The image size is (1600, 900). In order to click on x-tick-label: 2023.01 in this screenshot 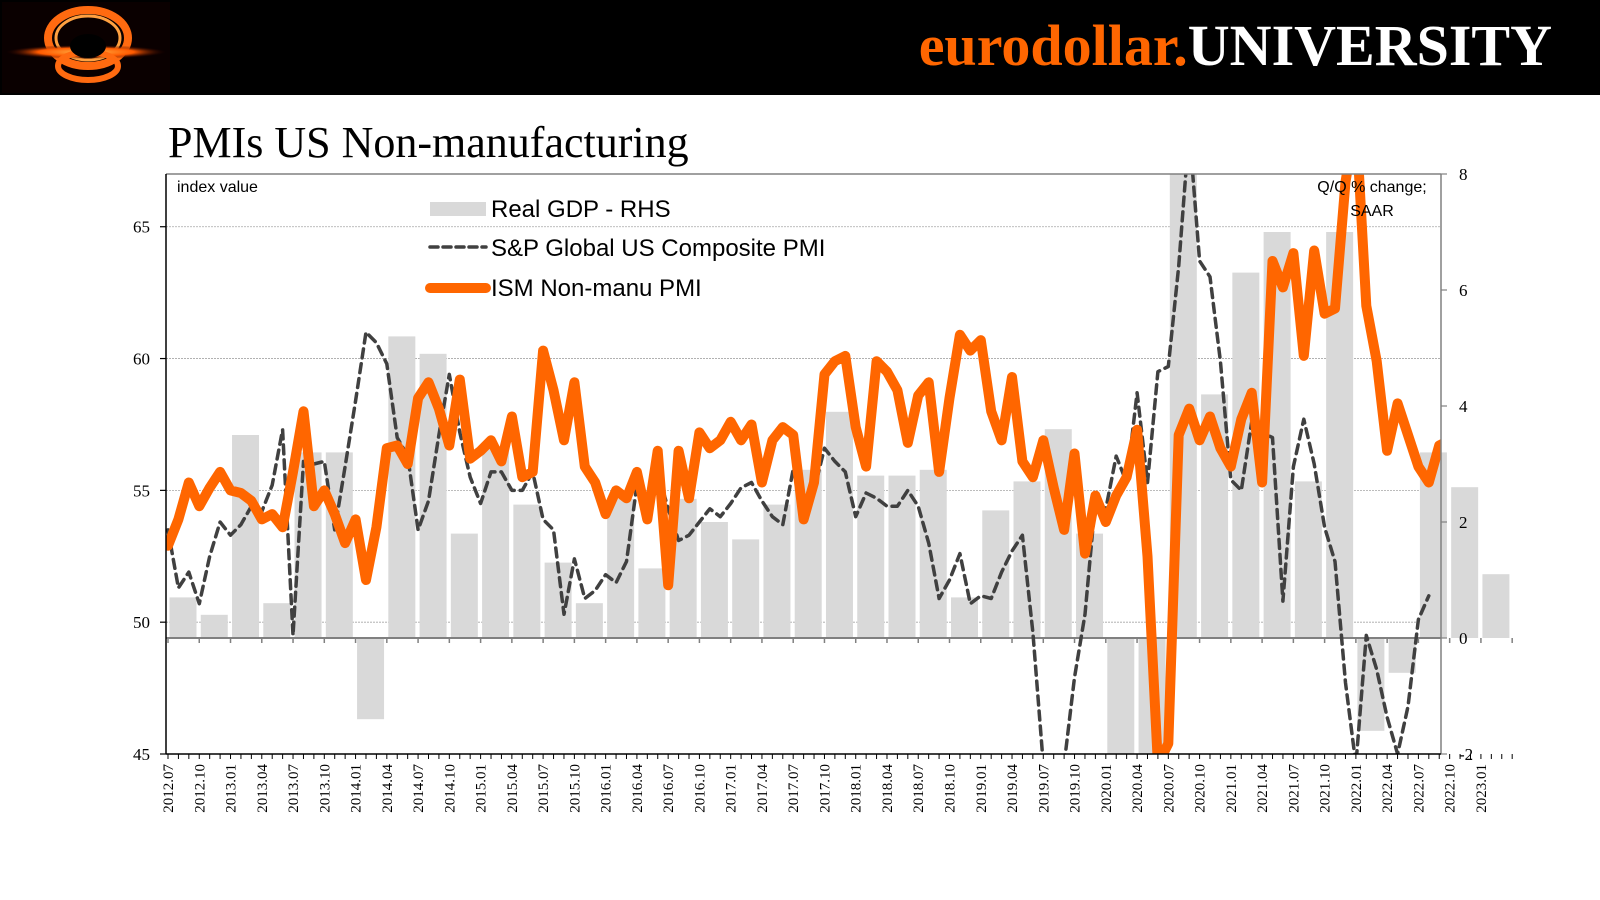, I will do `click(1482, 788)`.